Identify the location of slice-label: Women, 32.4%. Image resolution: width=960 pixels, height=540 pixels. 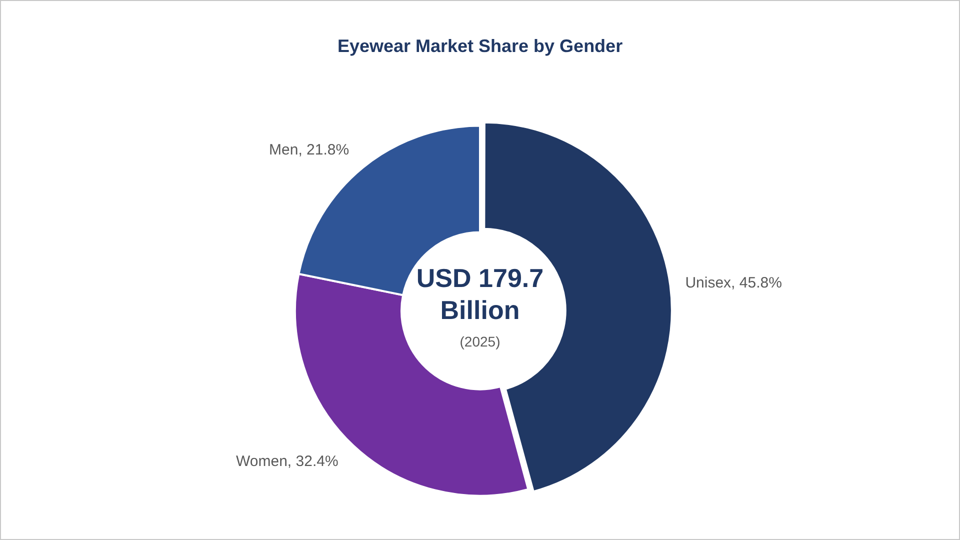
(287, 461).